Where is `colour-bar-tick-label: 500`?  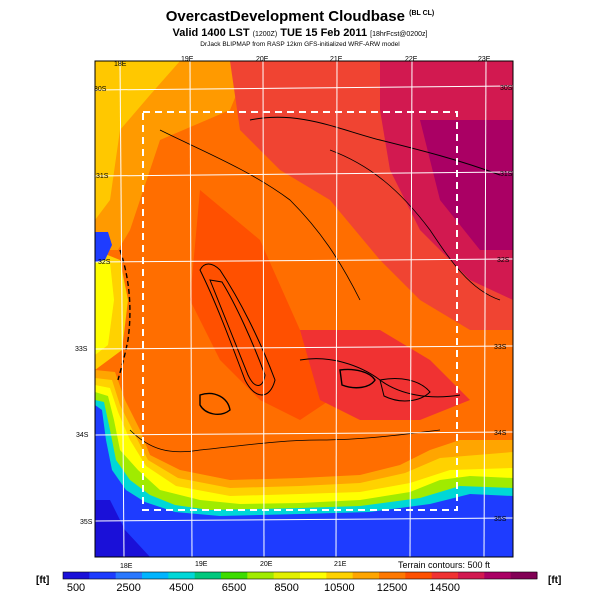 colour-bar-tick-label: 500 is located at coordinates (76, 588).